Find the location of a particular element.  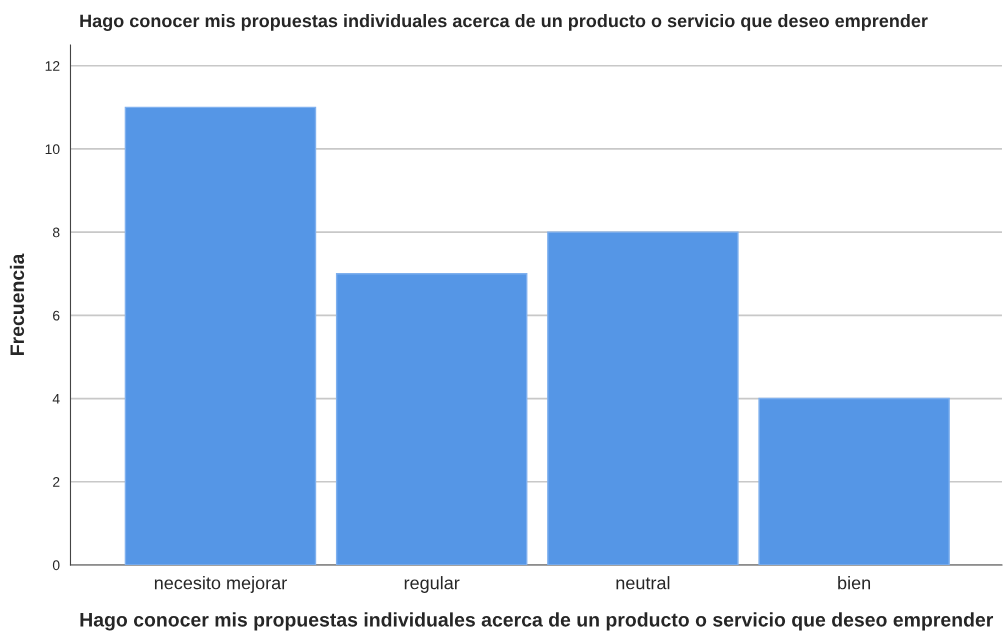

x-tick-label: necesito mejorar is located at coordinates (220, 584).